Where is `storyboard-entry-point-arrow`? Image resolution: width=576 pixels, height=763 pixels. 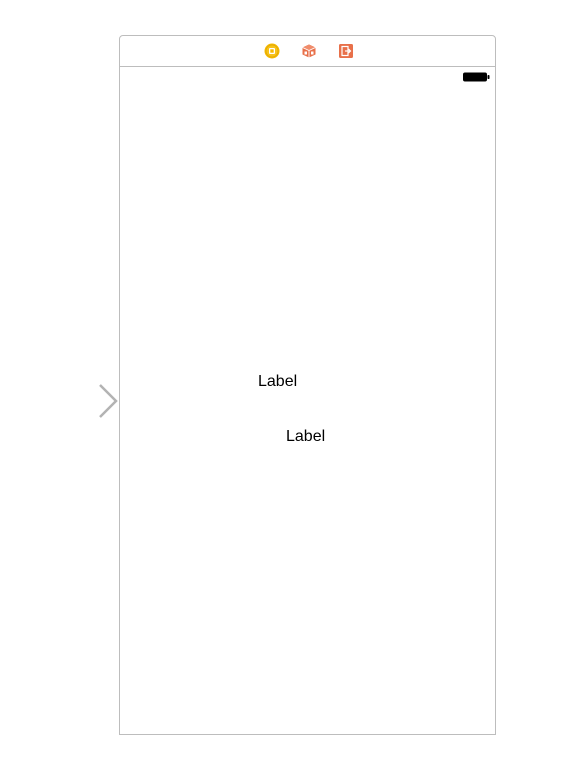
storyboard-entry-point-arrow is located at coordinates (69, 401).